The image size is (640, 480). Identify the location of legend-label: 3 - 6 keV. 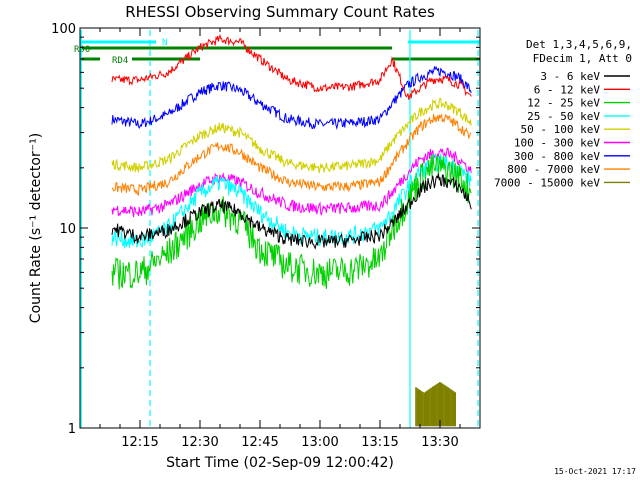
(570, 76).